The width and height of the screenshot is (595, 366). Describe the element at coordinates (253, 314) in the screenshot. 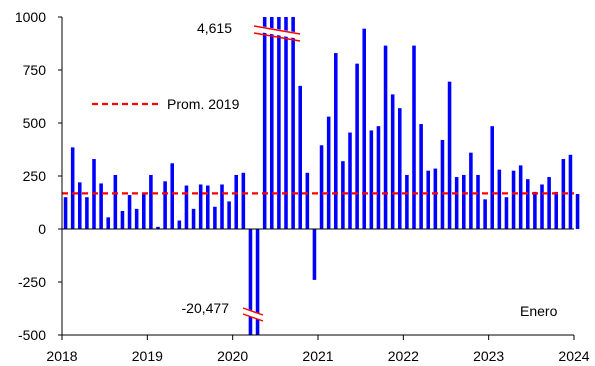

I see `low-break-marker` at that location.